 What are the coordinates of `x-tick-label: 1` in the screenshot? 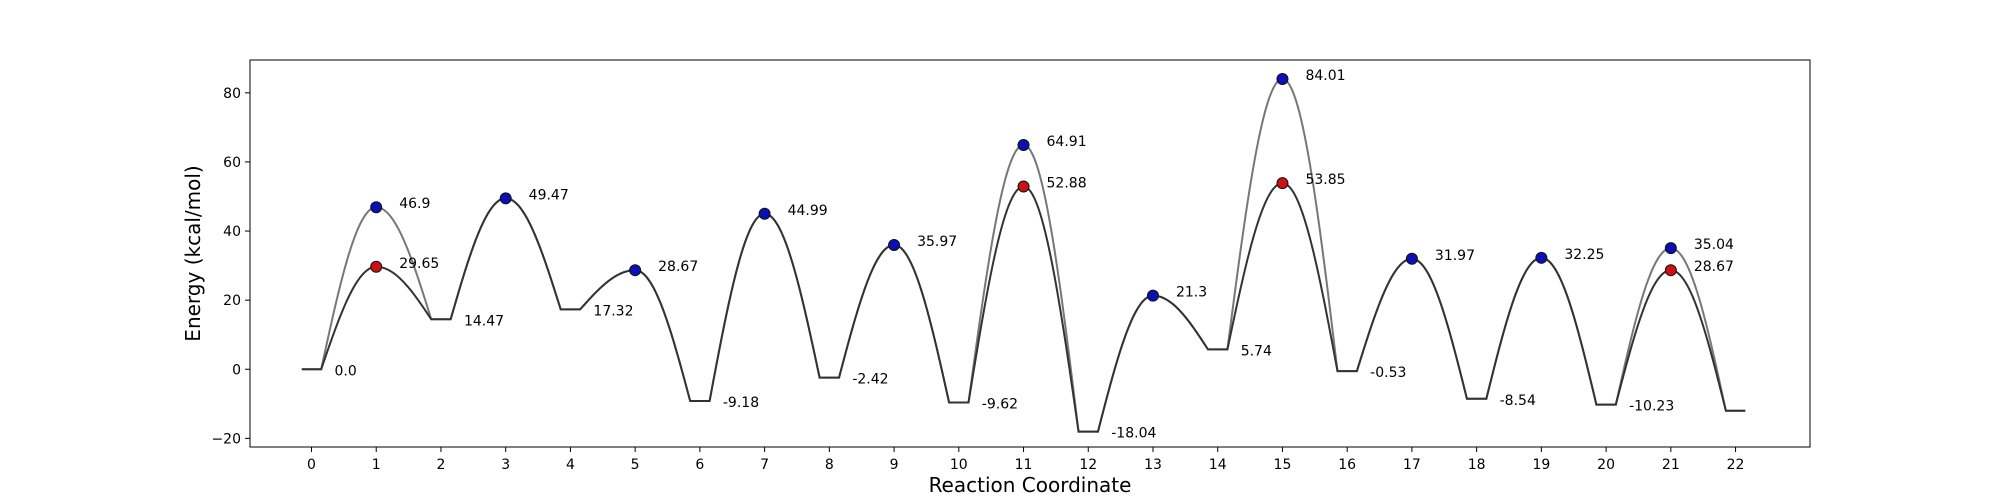 It's located at (376, 465).